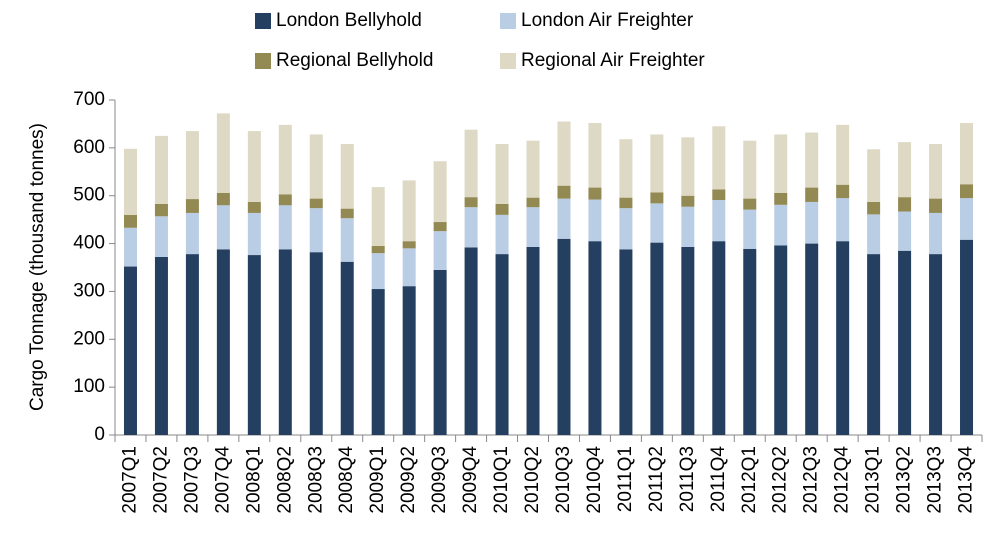 The image size is (984, 536). I want to click on x-tick-label: 2009Q3, so click(439, 480).